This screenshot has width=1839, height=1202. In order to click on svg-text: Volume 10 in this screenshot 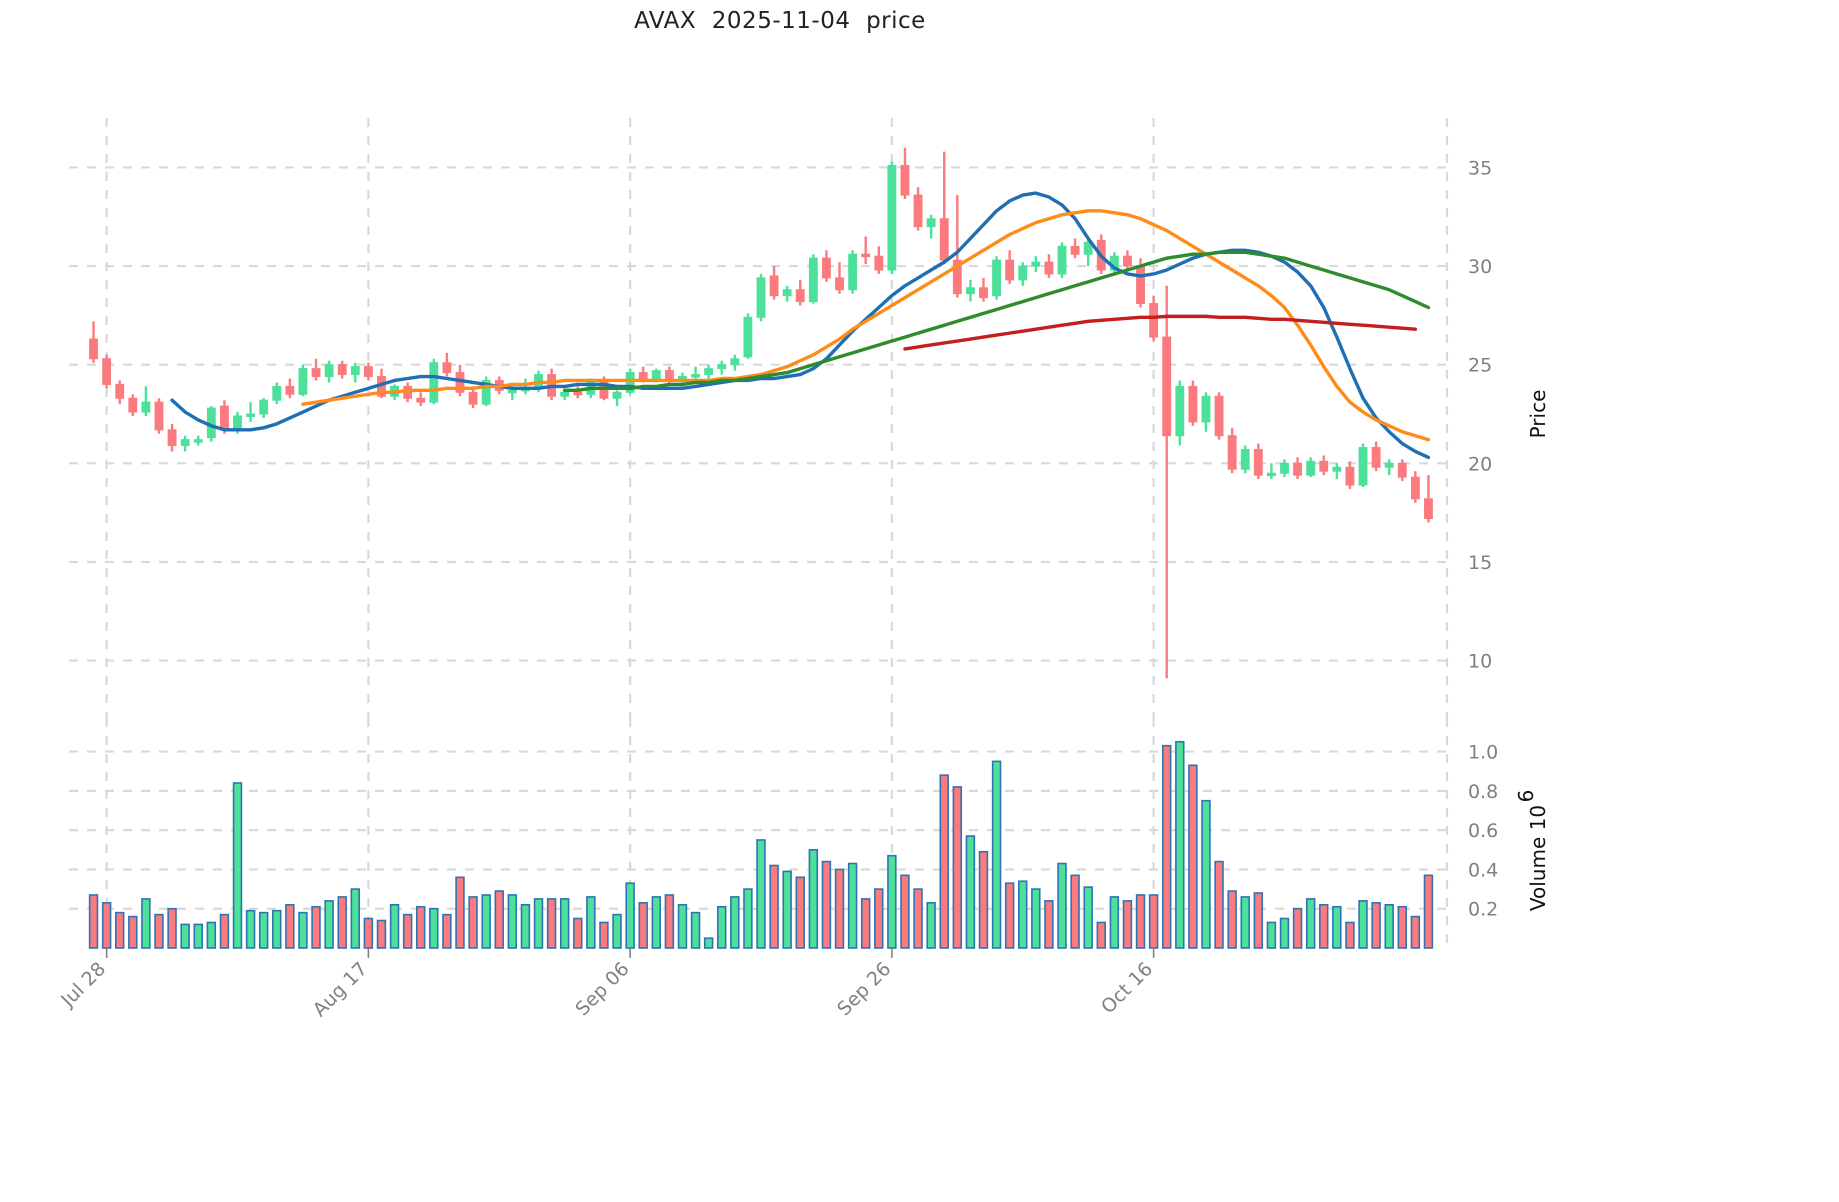, I will do `click(1538, 858)`.